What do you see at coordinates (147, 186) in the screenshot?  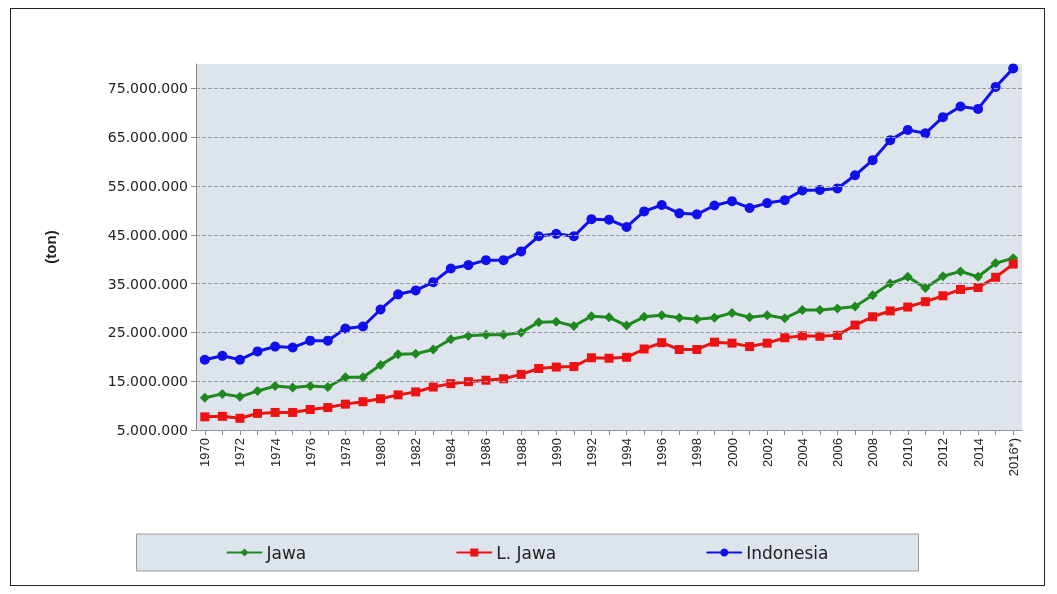 I see `y-tick-label: 55.000.000` at bounding box center [147, 186].